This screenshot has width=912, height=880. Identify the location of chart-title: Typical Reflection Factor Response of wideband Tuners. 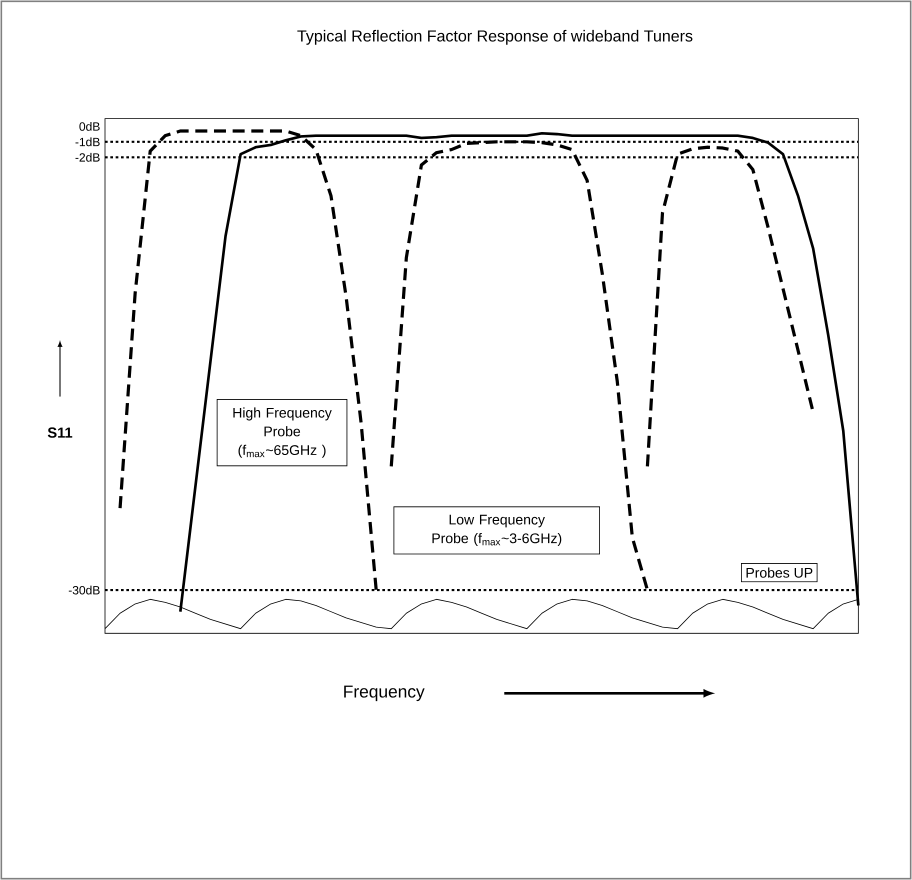
(494, 37).